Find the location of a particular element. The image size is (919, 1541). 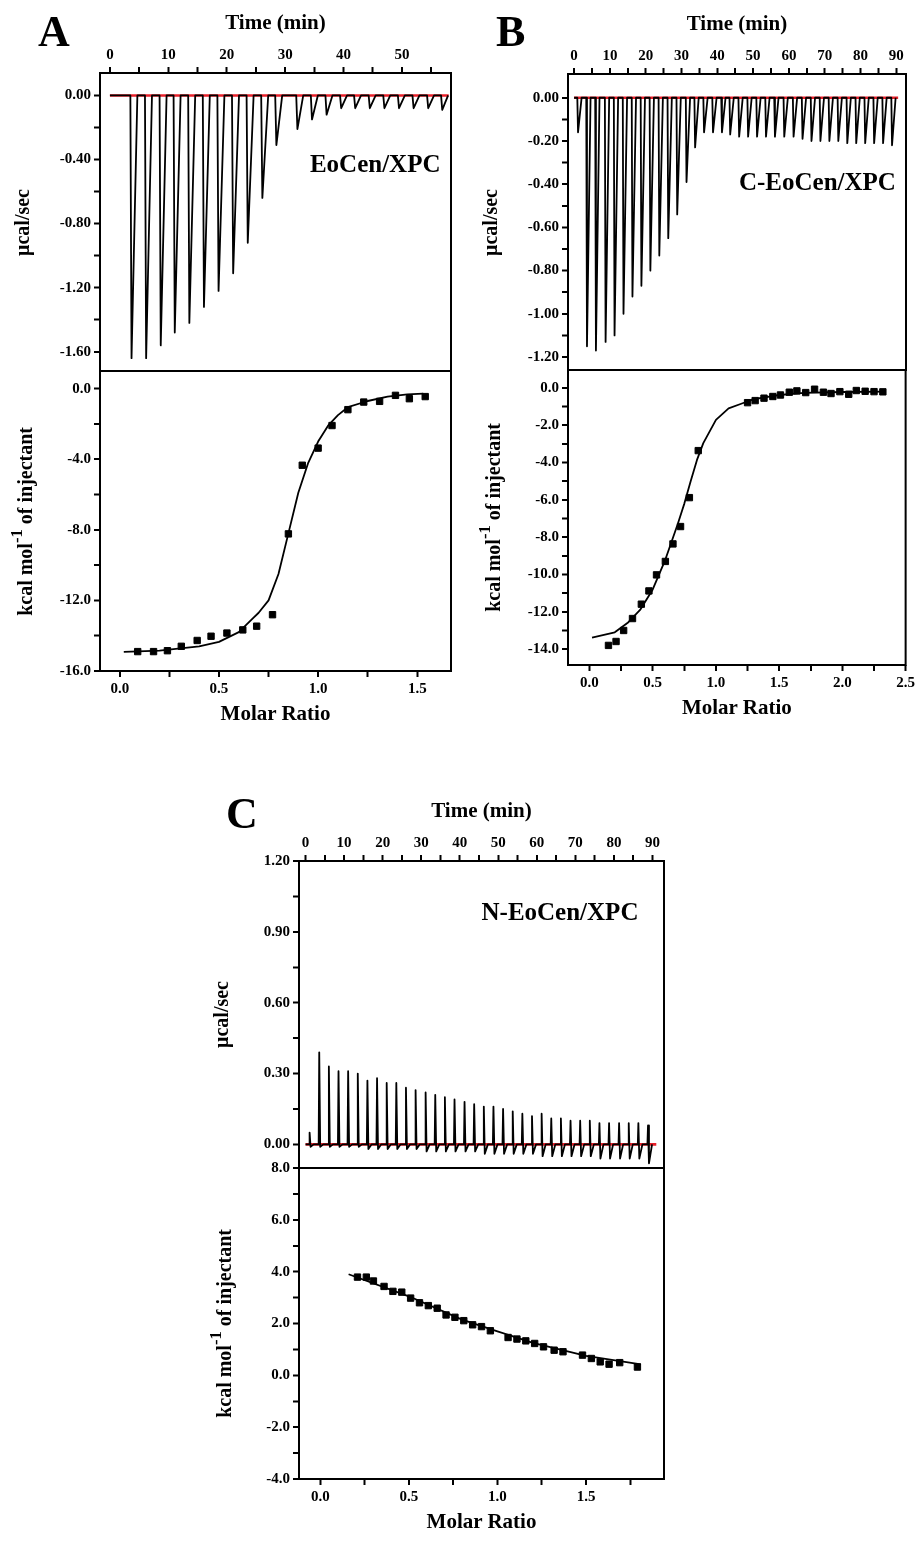

x-tick-label: 2.0 is located at coordinates (842, 681).